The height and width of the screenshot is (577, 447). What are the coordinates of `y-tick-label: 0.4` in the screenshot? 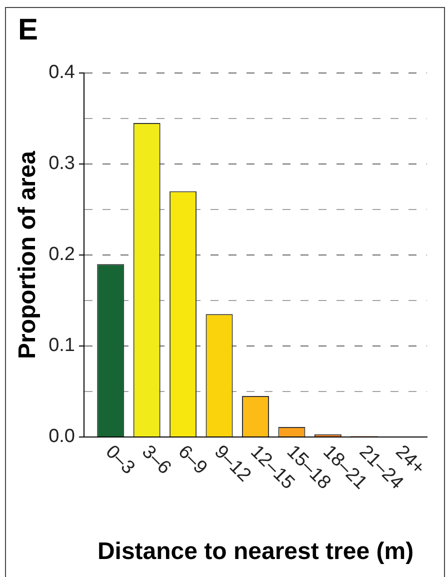 It's located at (62, 73).